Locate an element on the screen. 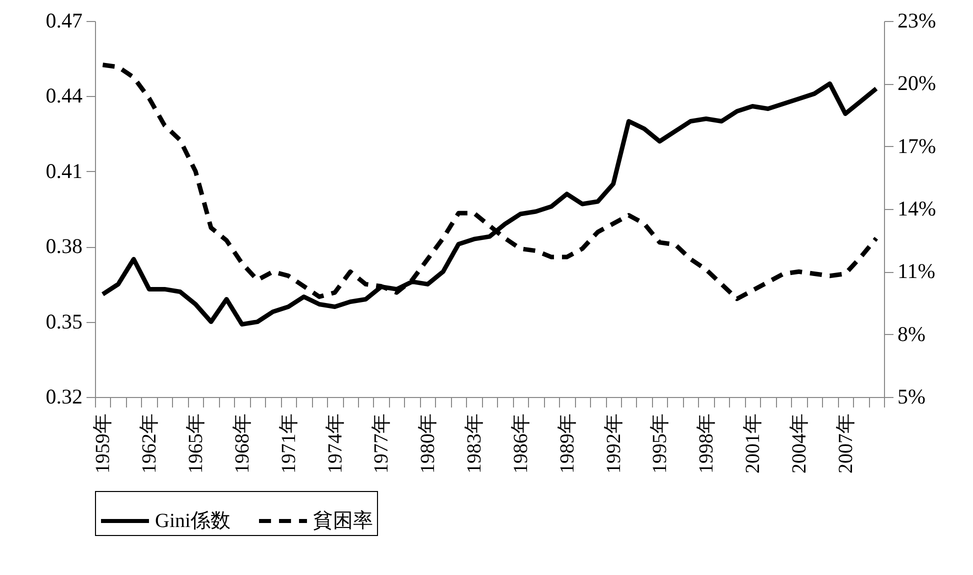 The height and width of the screenshot is (575, 973). legend-label: Gini係数 is located at coordinates (193, 521).